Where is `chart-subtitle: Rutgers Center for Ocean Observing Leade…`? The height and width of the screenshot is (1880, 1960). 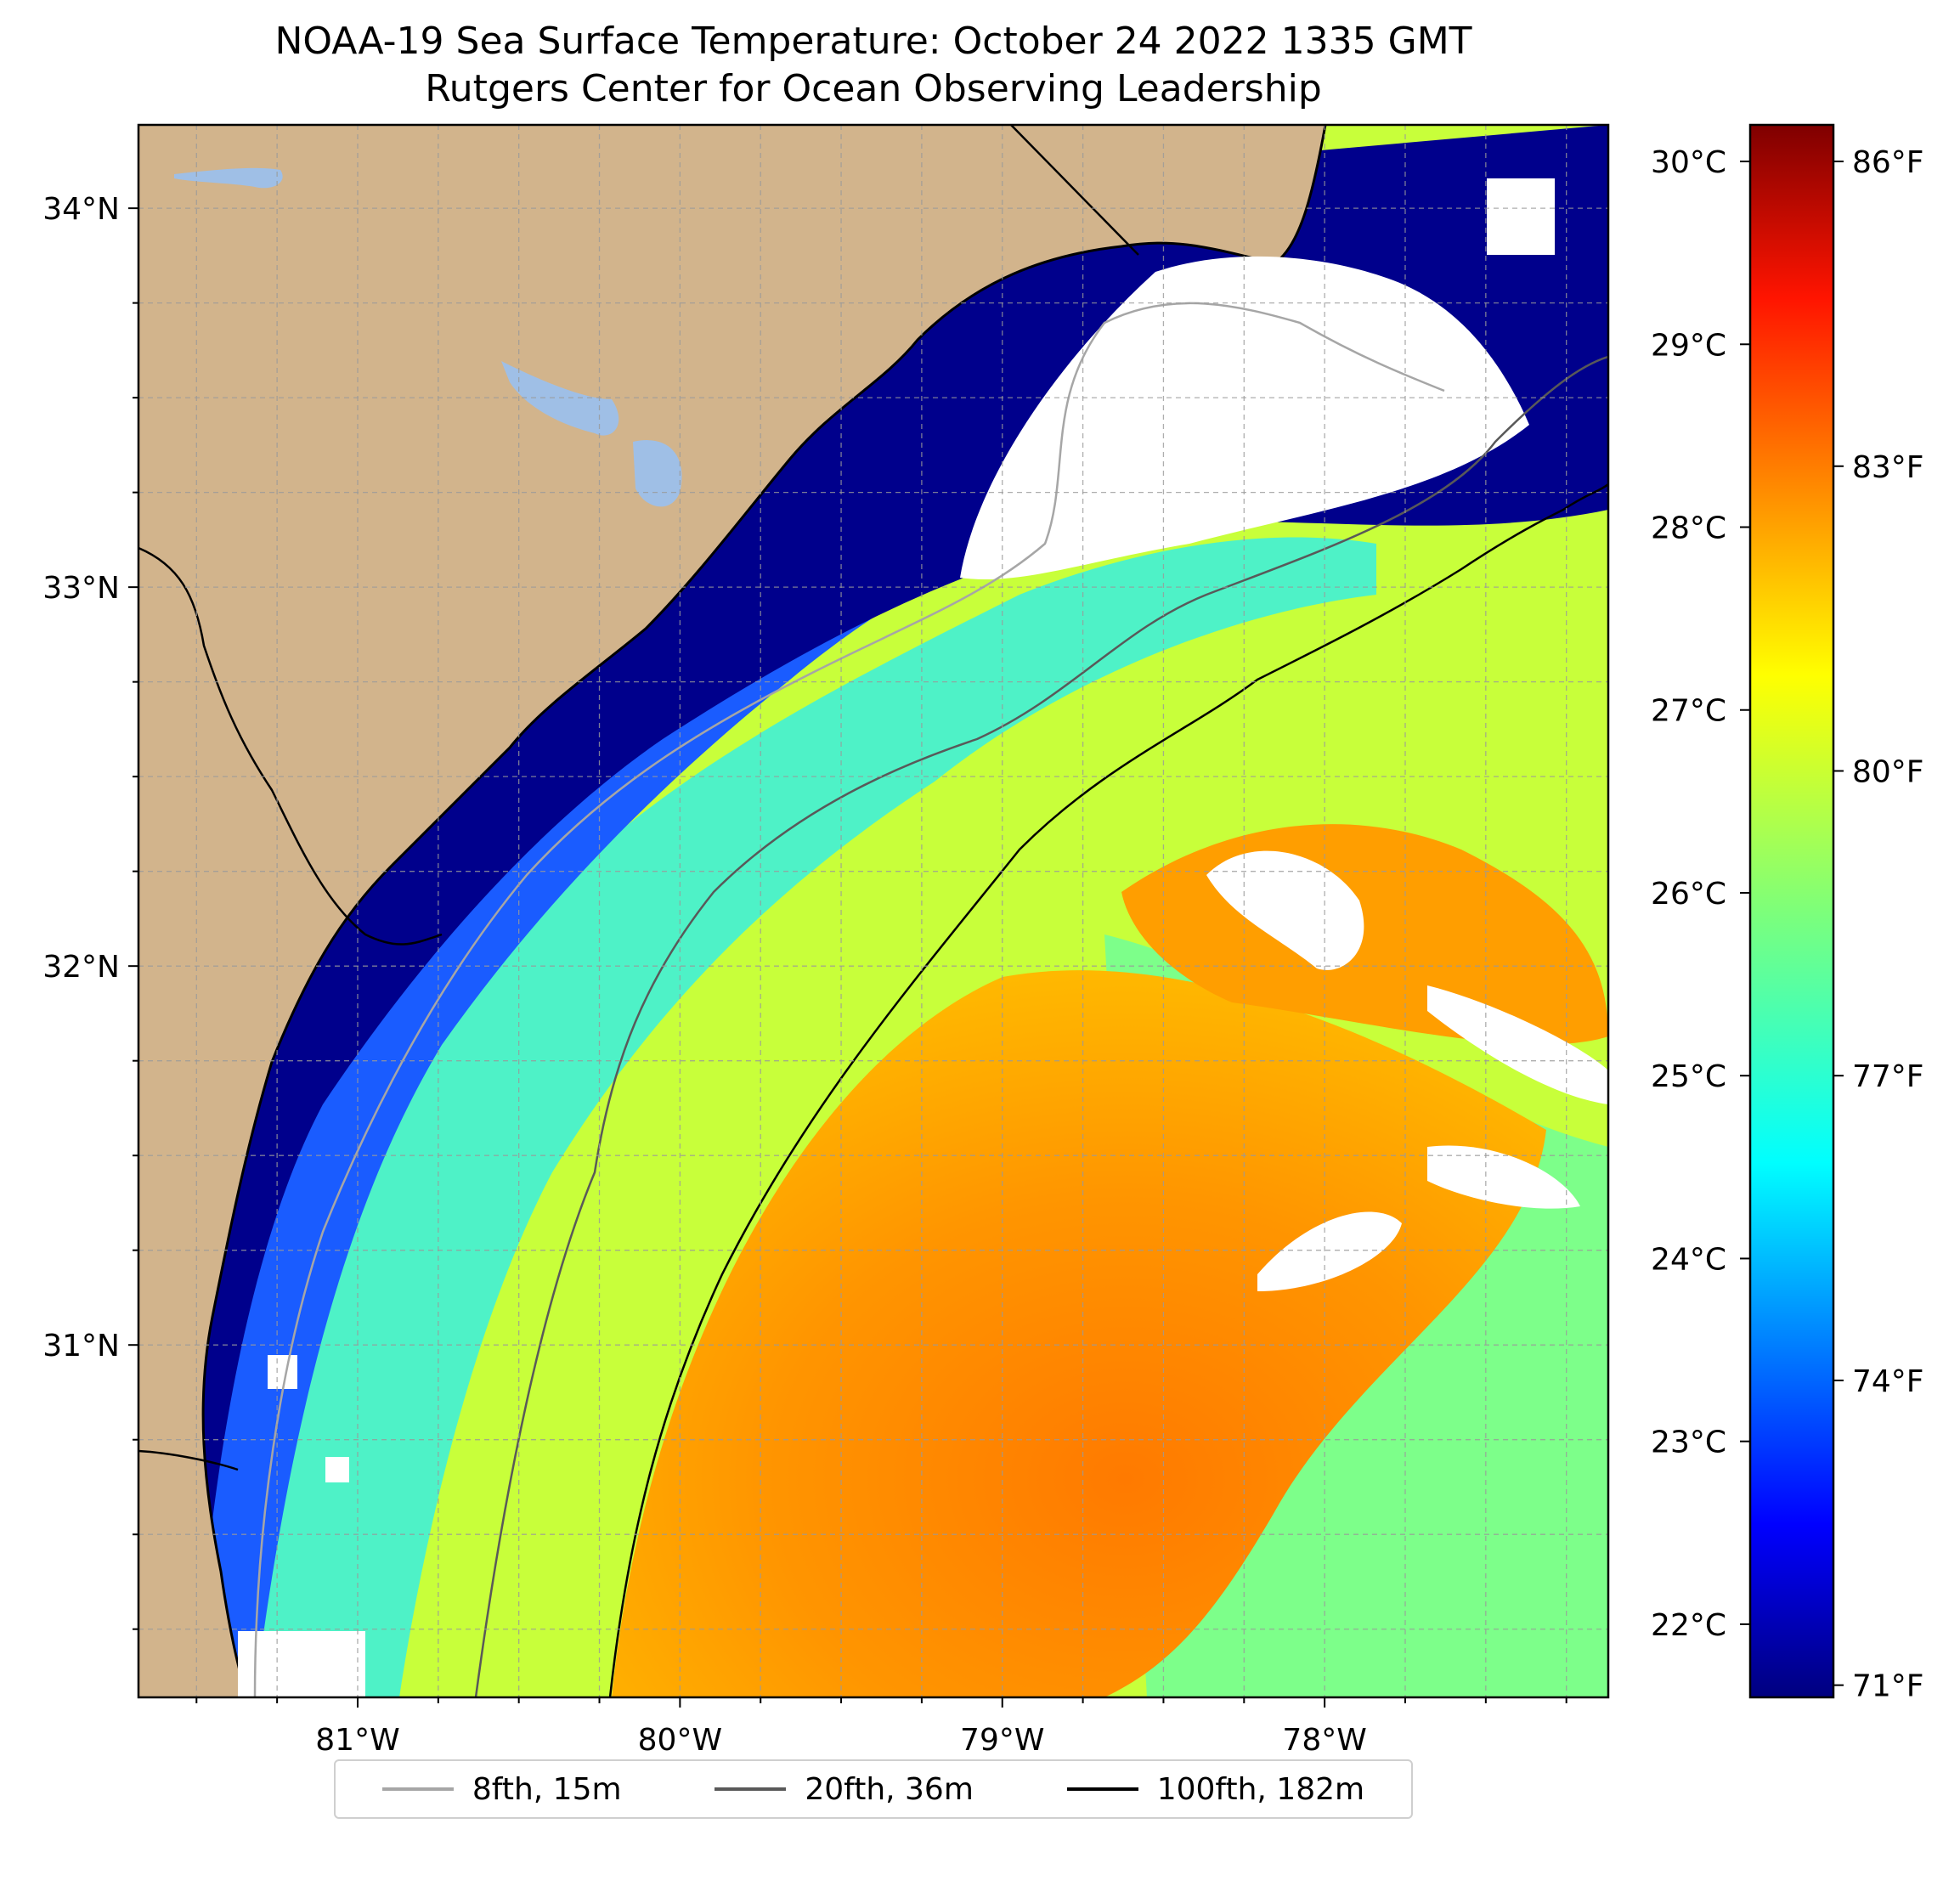
chart-subtitle: Rutgers Center for Ocean Observing Leade… is located at coordinates (874, 89).